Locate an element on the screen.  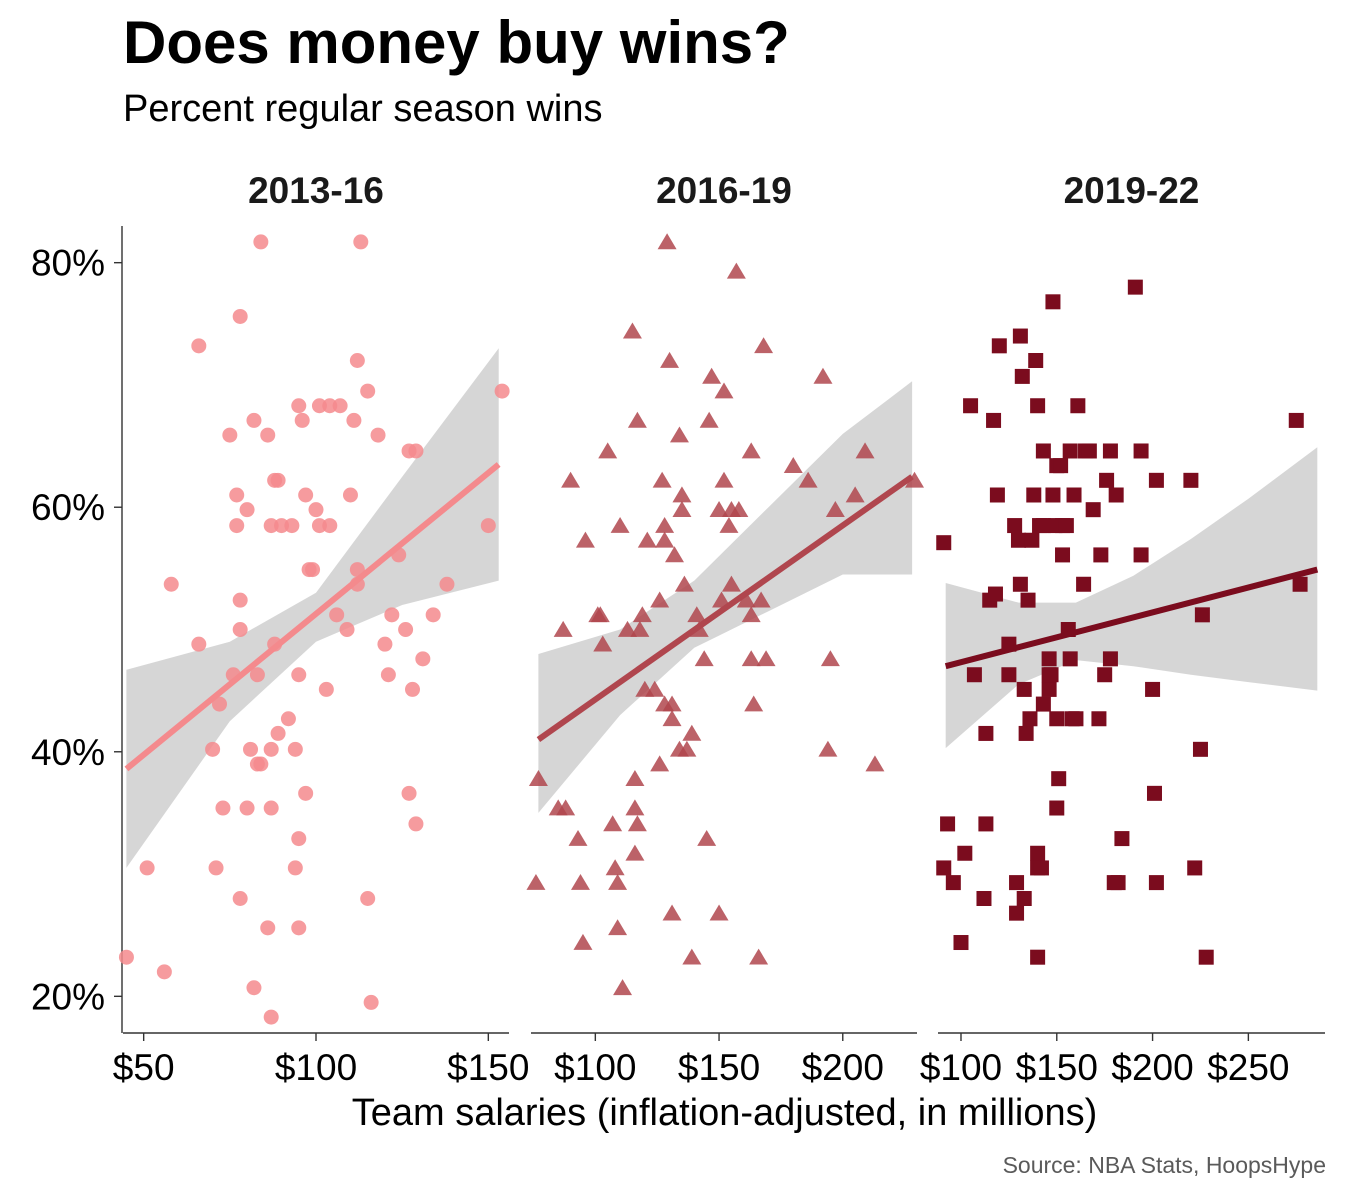
facet-title: 2016-19 is located at coordinates (724, 190).